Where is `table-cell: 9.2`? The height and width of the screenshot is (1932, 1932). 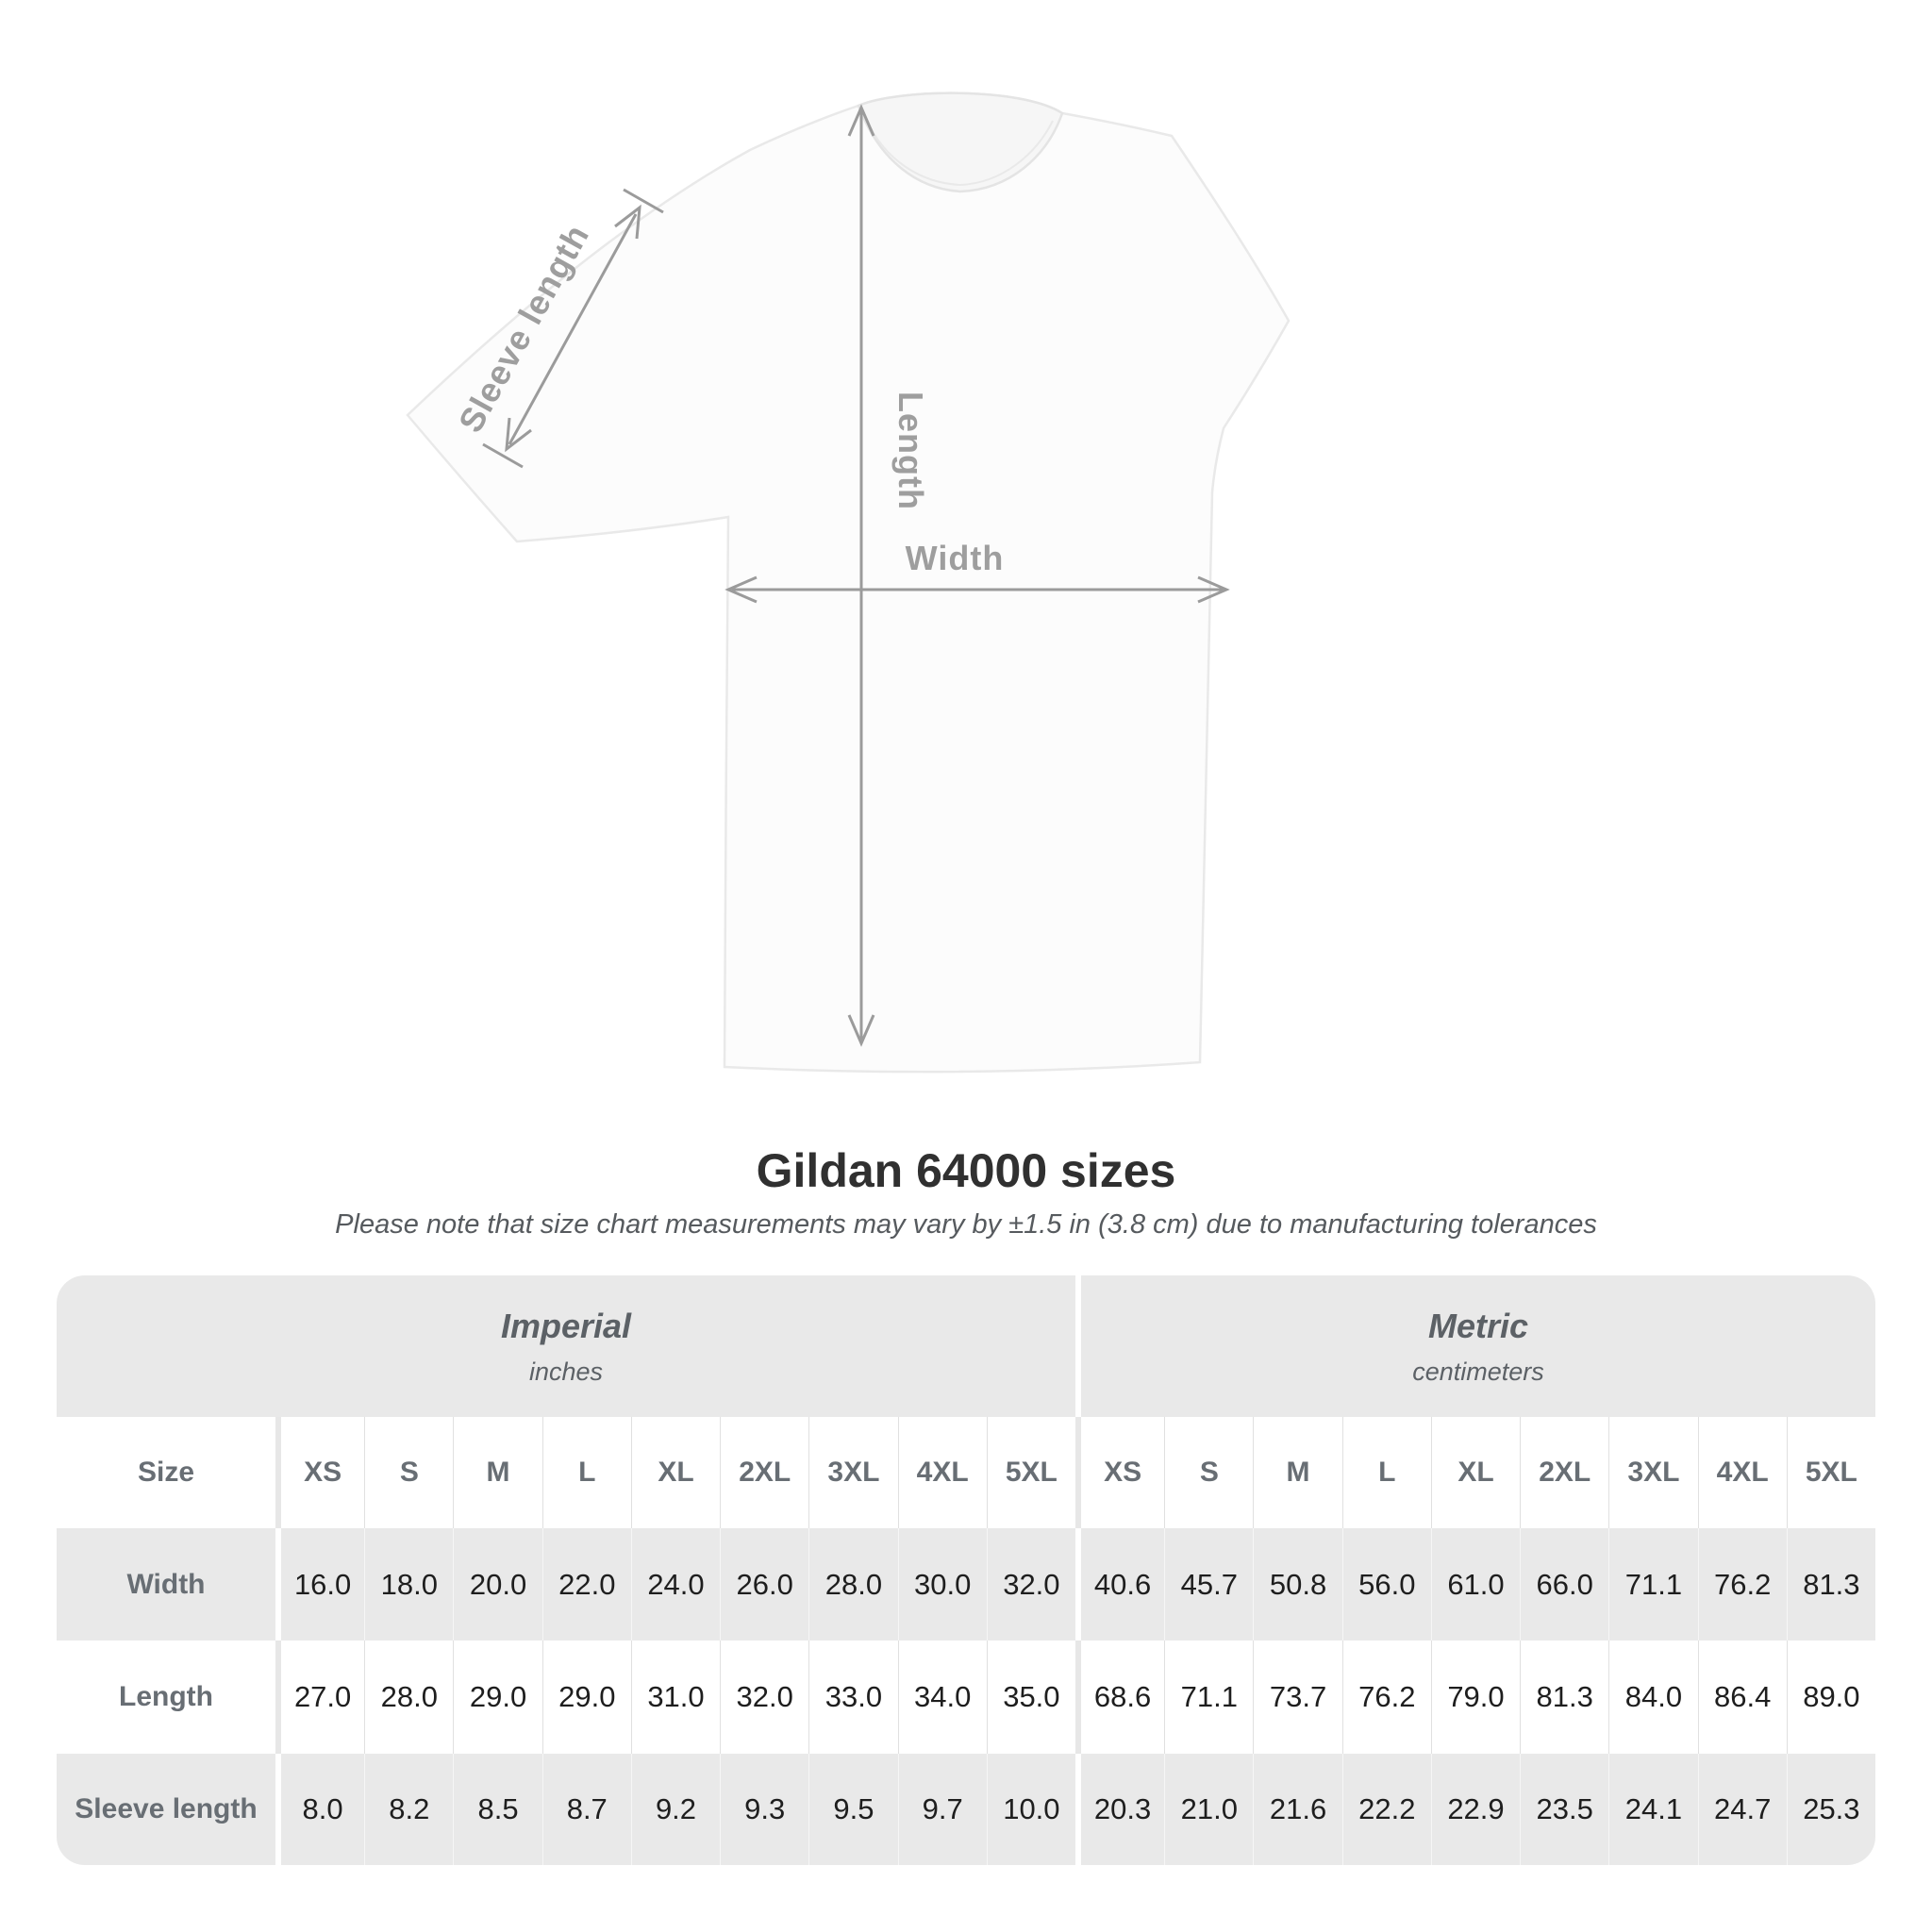
table-cell: 9.2 is located at coordinates (675, 1809).